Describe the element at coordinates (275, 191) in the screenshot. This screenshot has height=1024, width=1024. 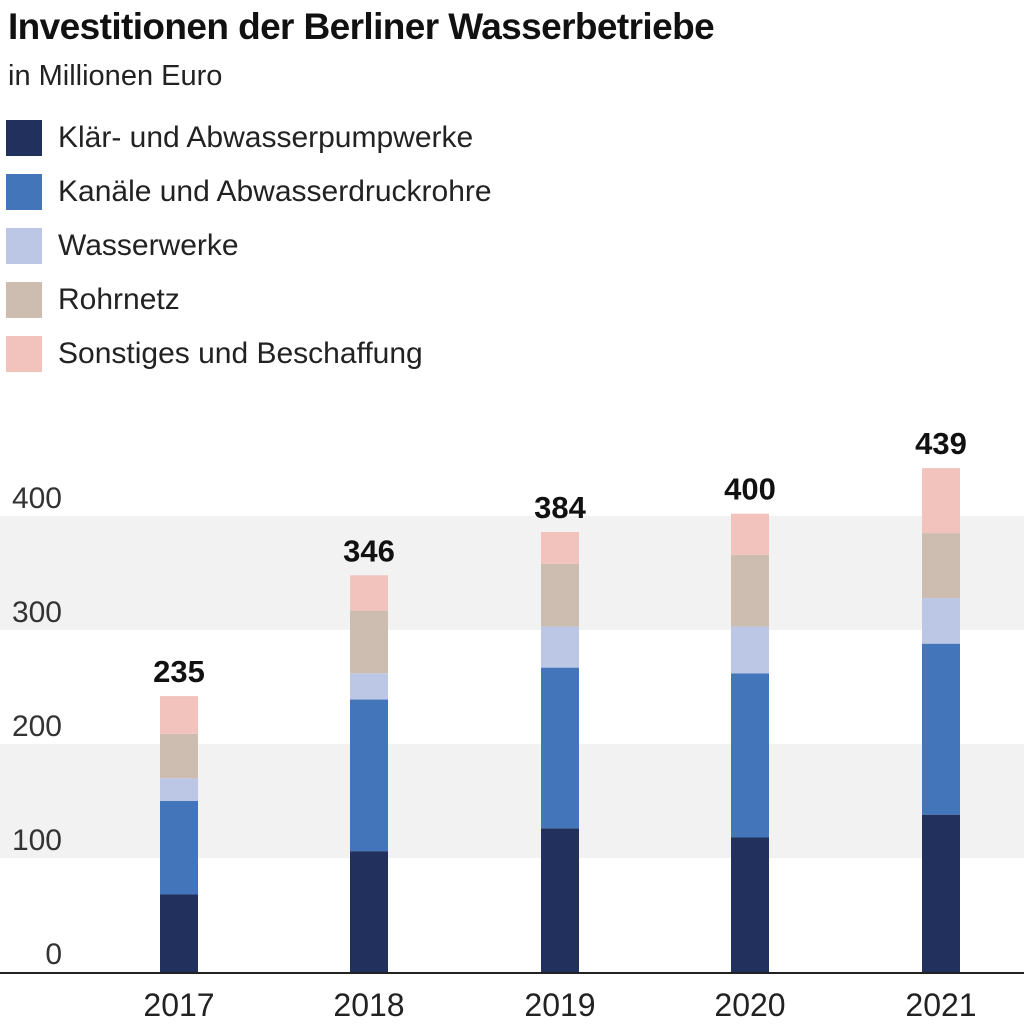
I see `legend-label: Kanäle und Abwasserdruckrohre` at that location.